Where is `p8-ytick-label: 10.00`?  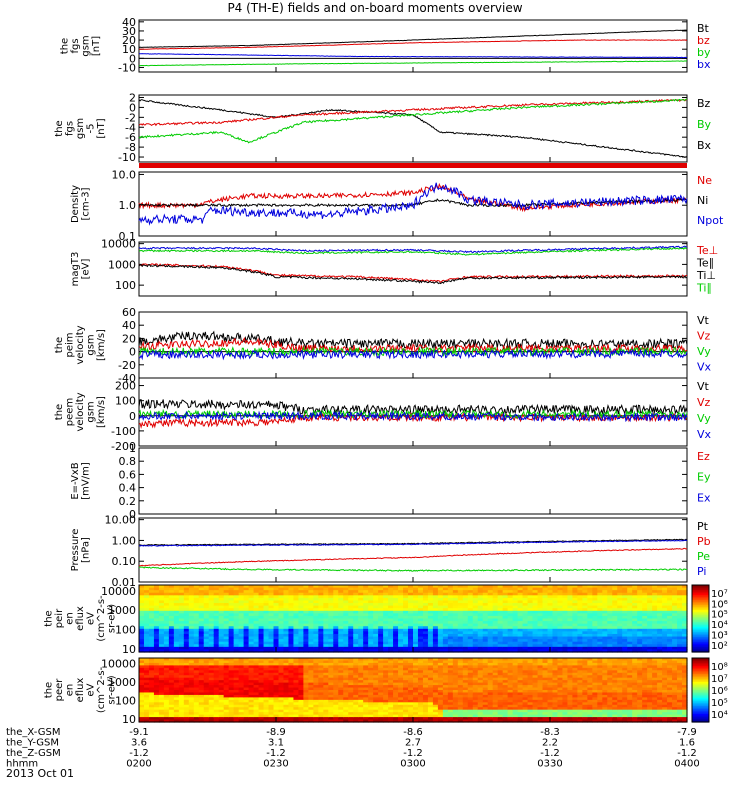 p8-ytick-label: 10.00 is located at coordinates (121, 520).